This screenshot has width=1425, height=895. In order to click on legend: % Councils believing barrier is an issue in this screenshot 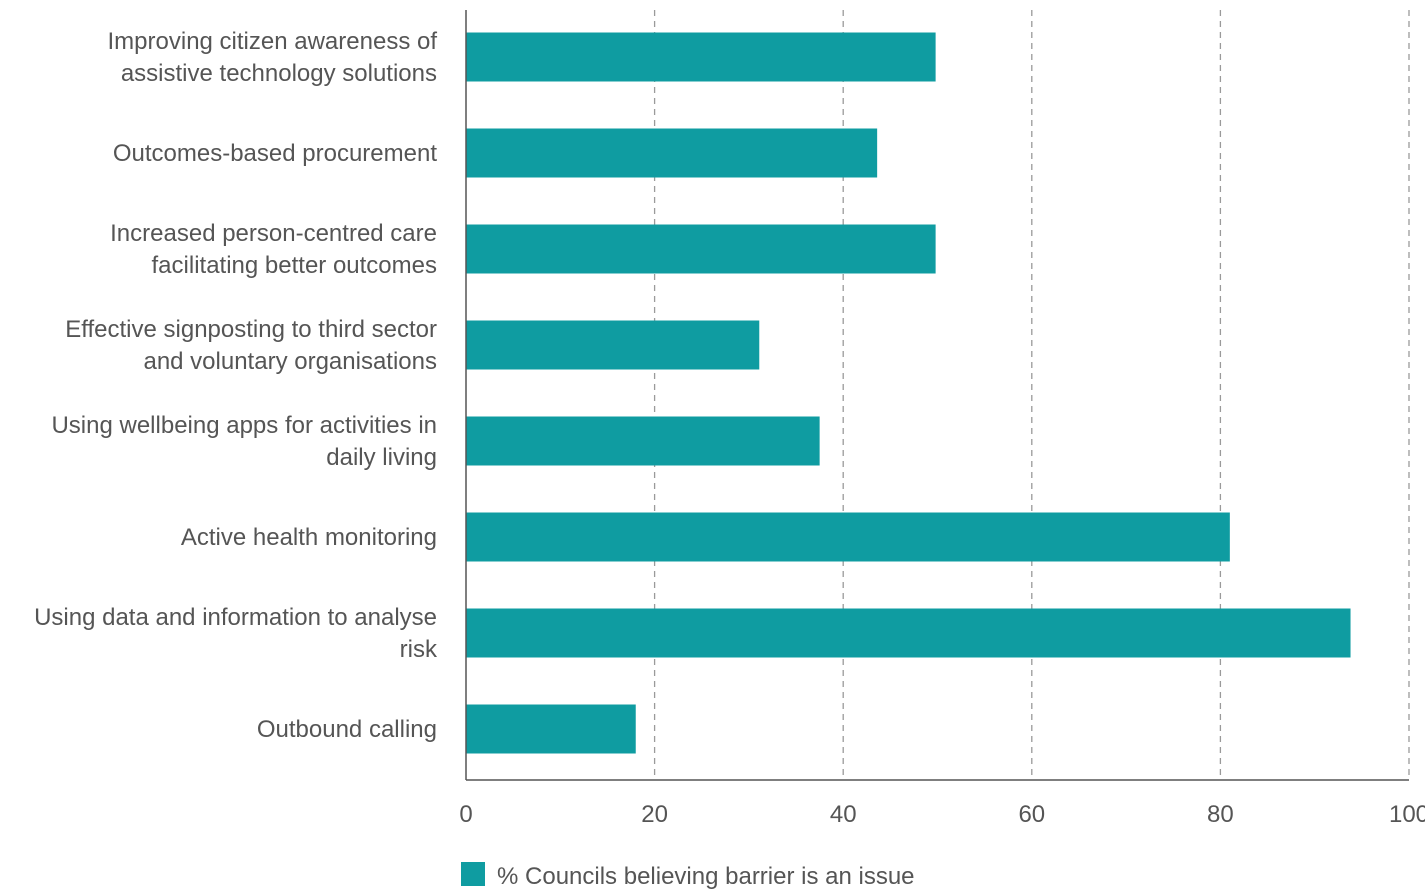, I will do `click(688, 876)`.